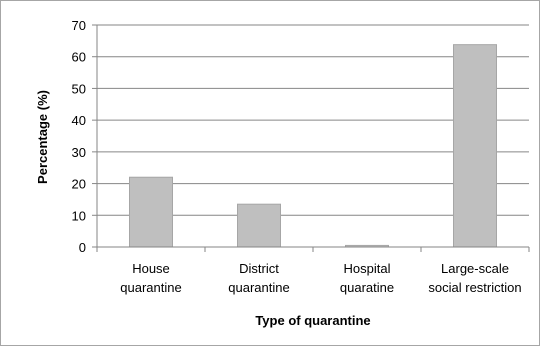 This screenshot has width=540, height=346. What do you see at coordinates (82, 247) in the screenshot?
I see `y-tick-label: 0` at bounding box center [82, 247].